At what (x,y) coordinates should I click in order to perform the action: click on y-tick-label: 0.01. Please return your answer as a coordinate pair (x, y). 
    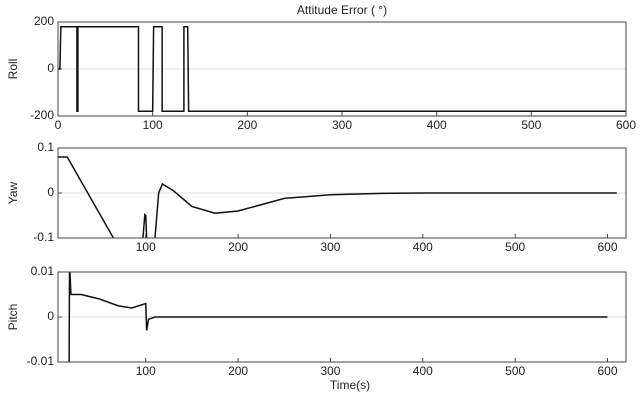
    Looking at the image, I should click on (43, 271).